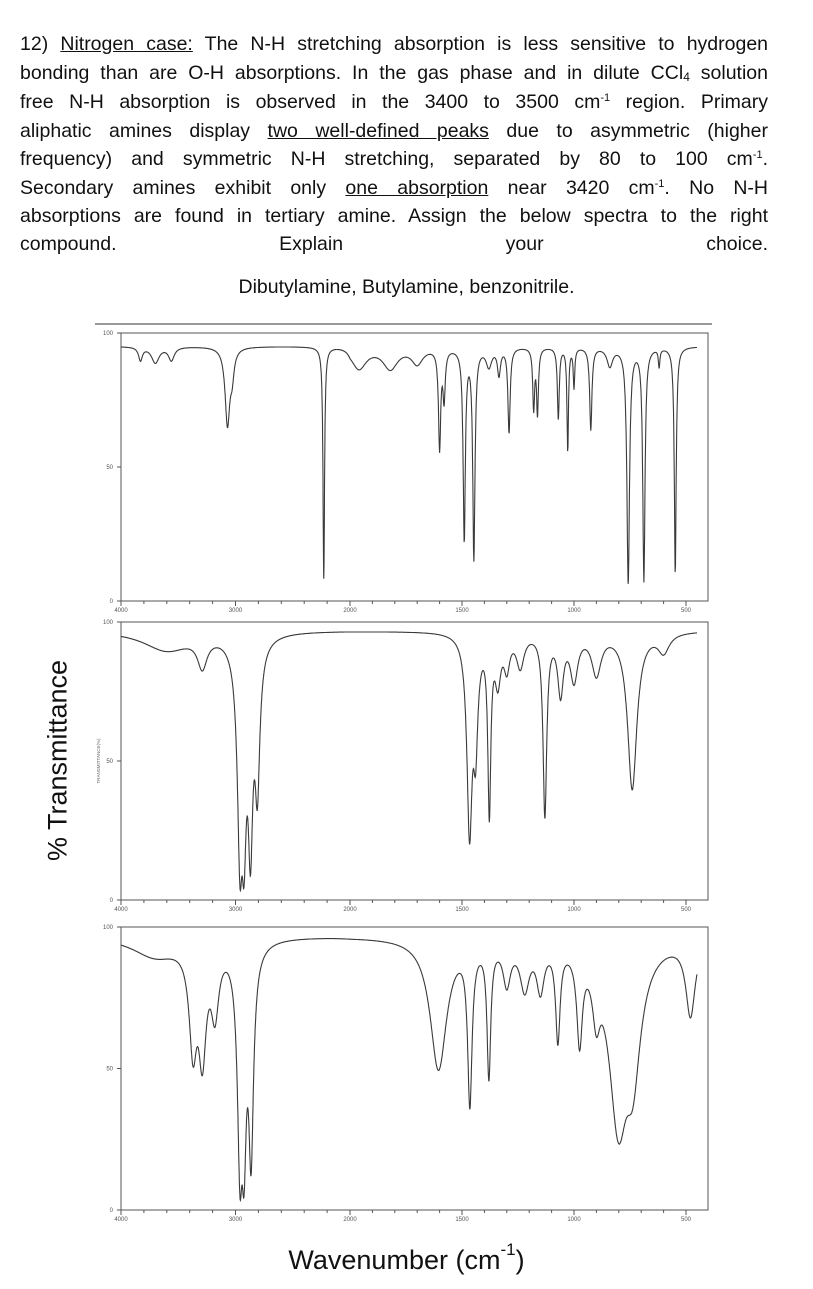  Describe the element at coordinates (378, 131) in the screenshot. I see `underlined-phrase: two well-defined peaks` at that location.